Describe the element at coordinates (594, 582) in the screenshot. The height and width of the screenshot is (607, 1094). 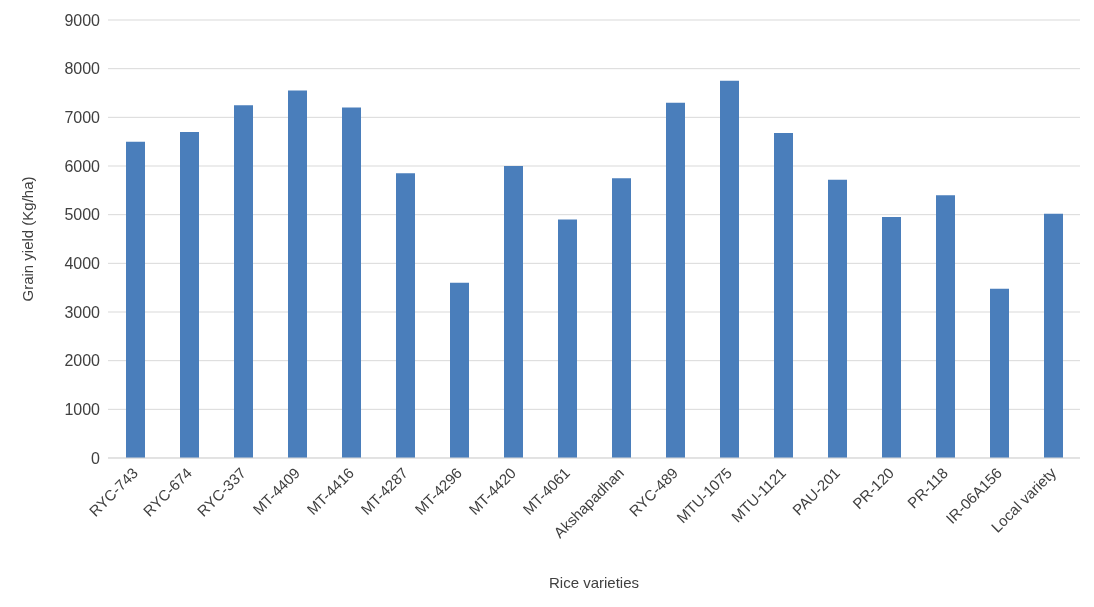
I see `x-axis-title: Rice varieties` at that location.